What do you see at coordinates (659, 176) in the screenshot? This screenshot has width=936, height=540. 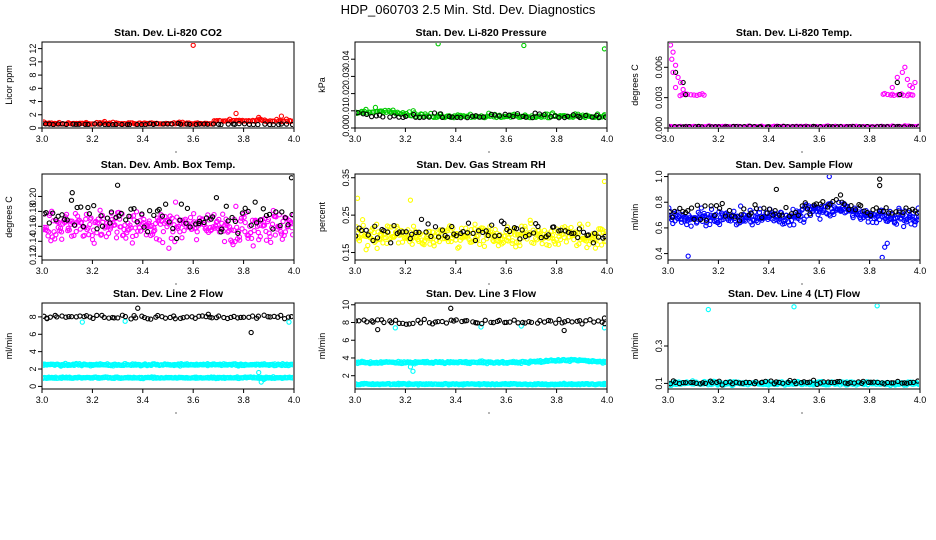 I see `y-tick-label: 1.0` at bounding box center [659, 176].